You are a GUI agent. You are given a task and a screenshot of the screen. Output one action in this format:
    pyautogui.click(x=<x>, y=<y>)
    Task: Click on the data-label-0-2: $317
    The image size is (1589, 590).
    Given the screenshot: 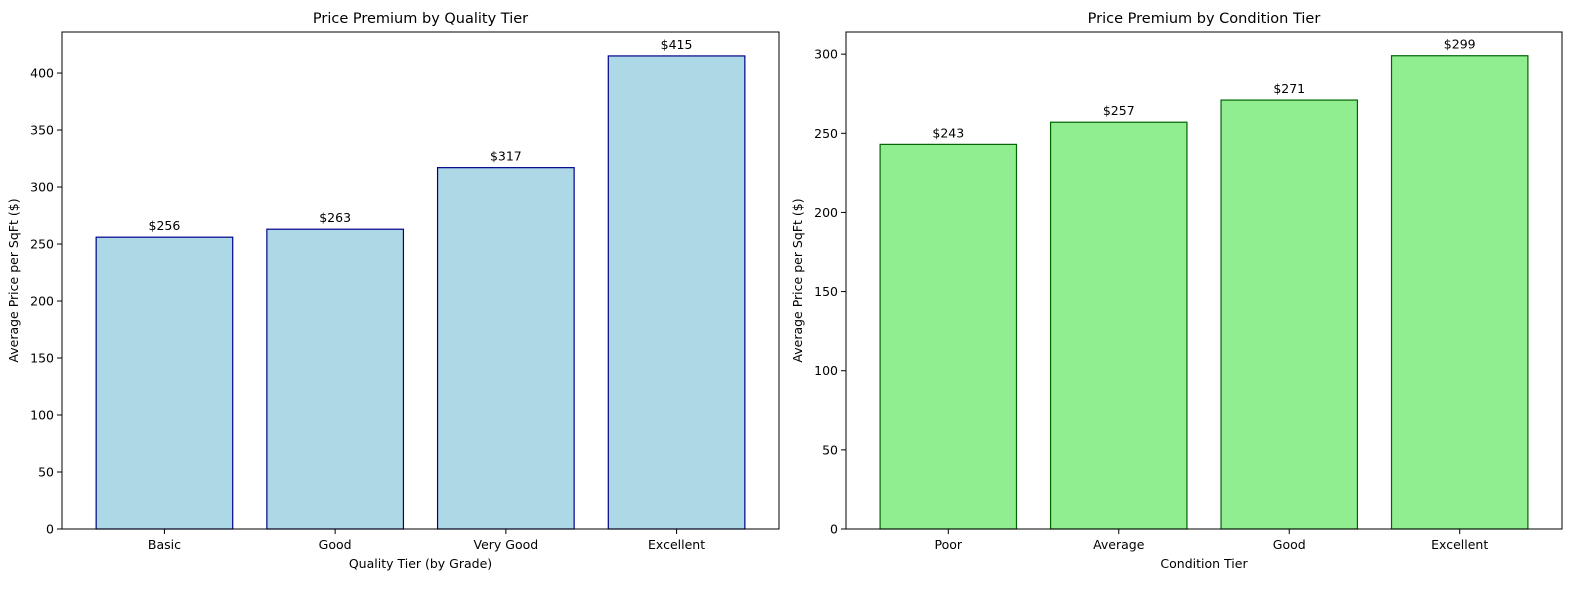 What is the action you would take?
    pyautogui.click(x=506, y=156)
    